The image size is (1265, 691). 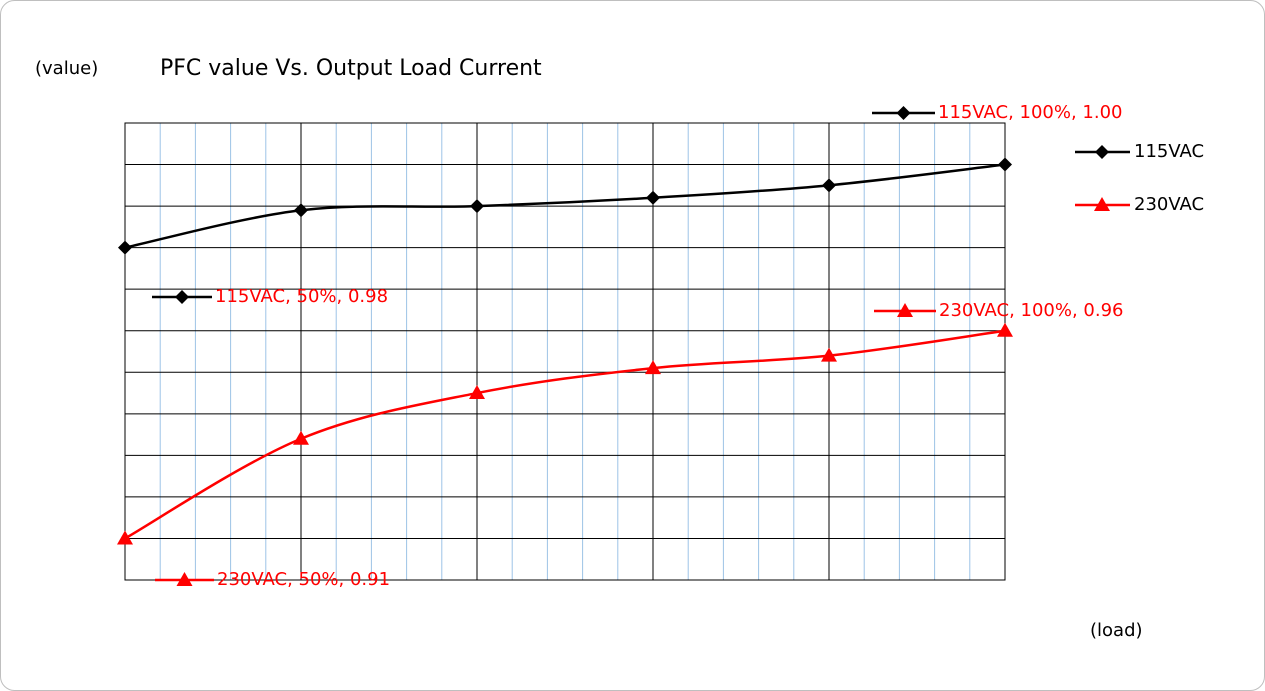 What do you see at coordinates (1031, 310) in the screenshot?
I see `annotation: 230VAC, 100%, 0.96` at bounding box center [1031, 310].